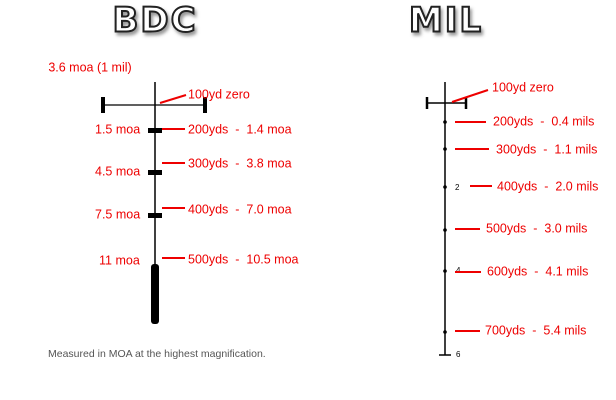 Image resolution: width=616 pixels, height=400 pixels. I want to click on moa-label: 4.5 moa, so click(117, 171).